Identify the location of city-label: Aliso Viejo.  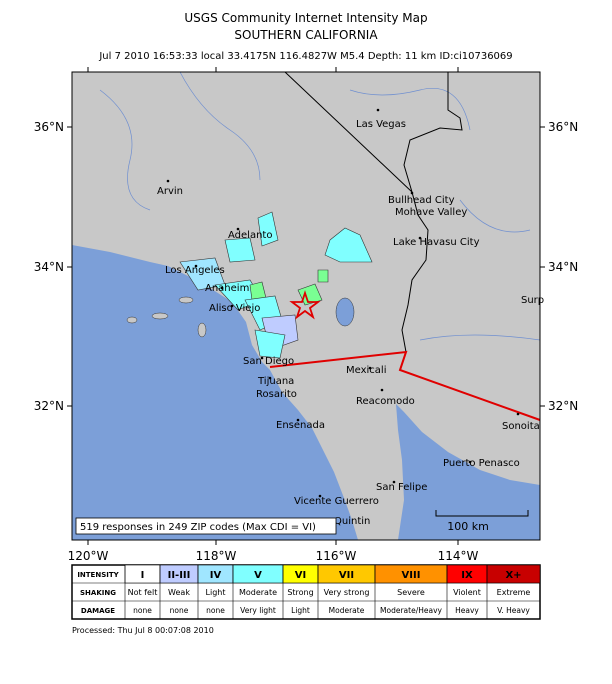
(234, 308).